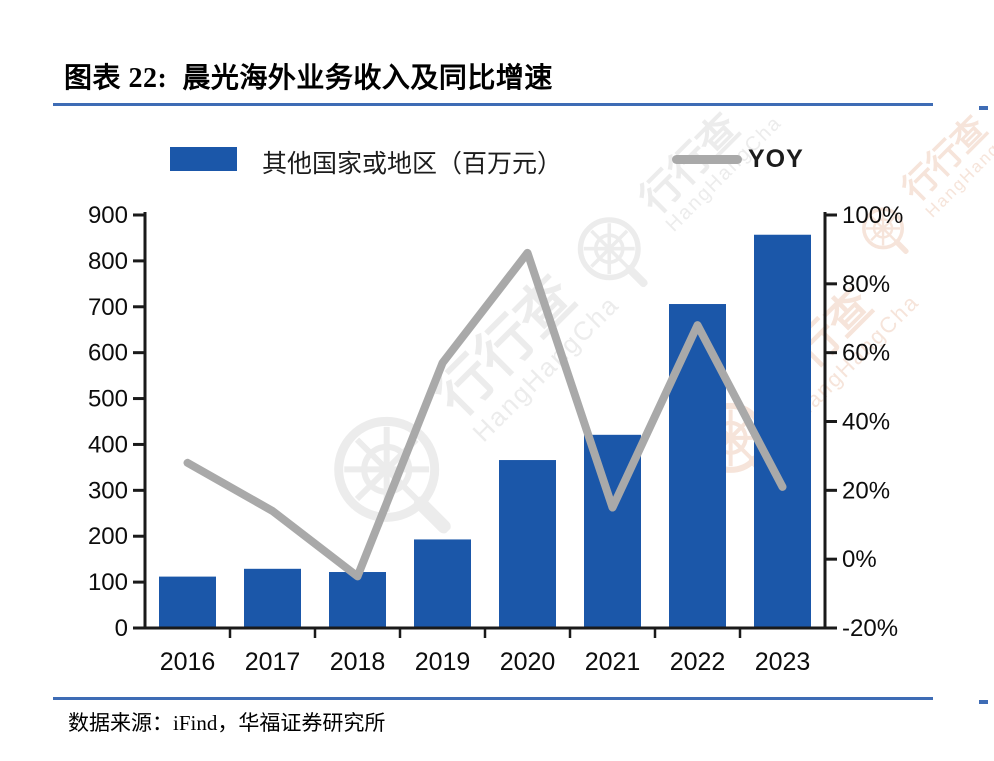  Describe the element at coordinates (108, 353) in the screenshot. I see `left-axis-label-600: 600` at that location.